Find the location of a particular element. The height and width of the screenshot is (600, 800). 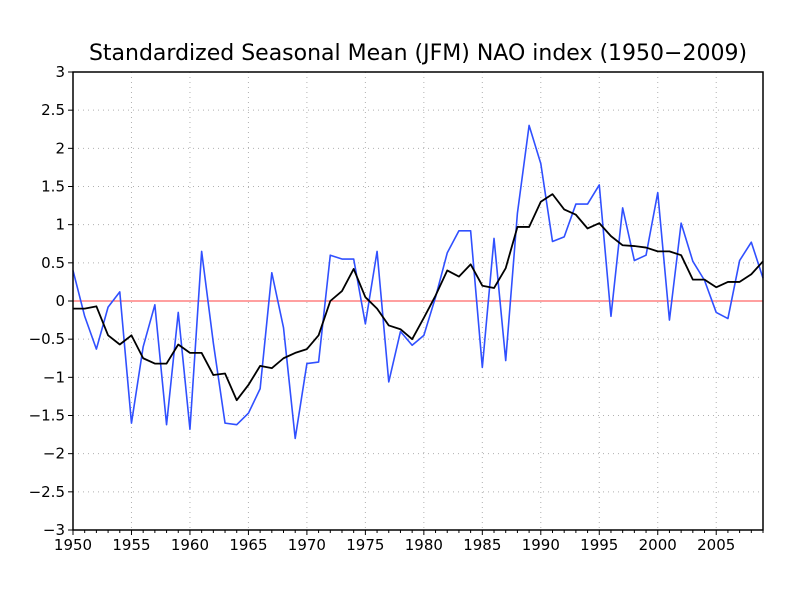

y-tick-label: −2 is located at coordinates (54, 454).